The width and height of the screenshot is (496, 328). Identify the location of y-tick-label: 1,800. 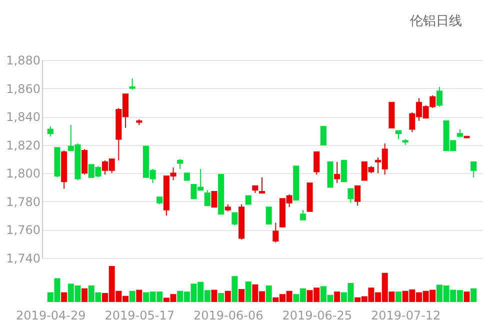
(23, 173).